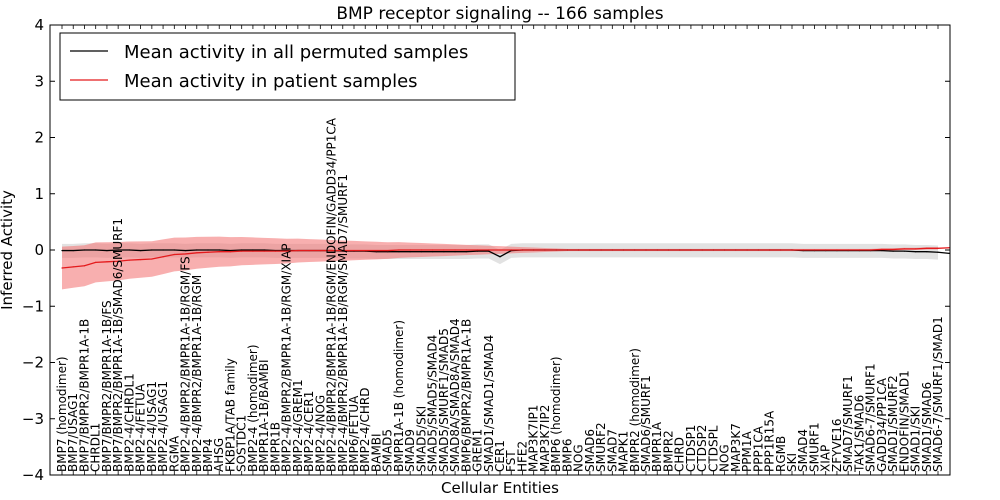 The width and height of the screenshot is (1000, 500). What do you see at coordinates (500, 456) in the screenshot?
I see `entity-label: CER1` at bounding box center [500, 456].